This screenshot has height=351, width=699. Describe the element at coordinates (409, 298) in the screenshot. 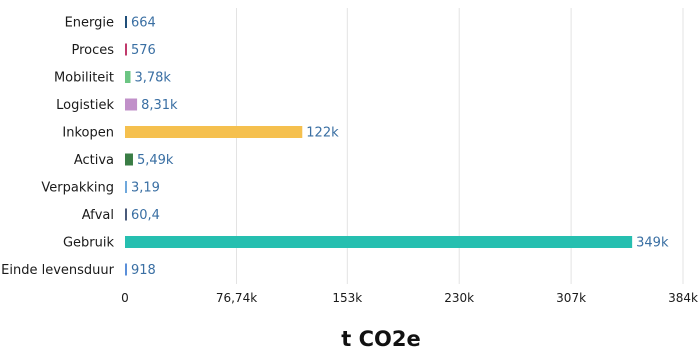

I see `x-tick-labels: 0 76,74k 153k 230k 307k 384k` at that location.